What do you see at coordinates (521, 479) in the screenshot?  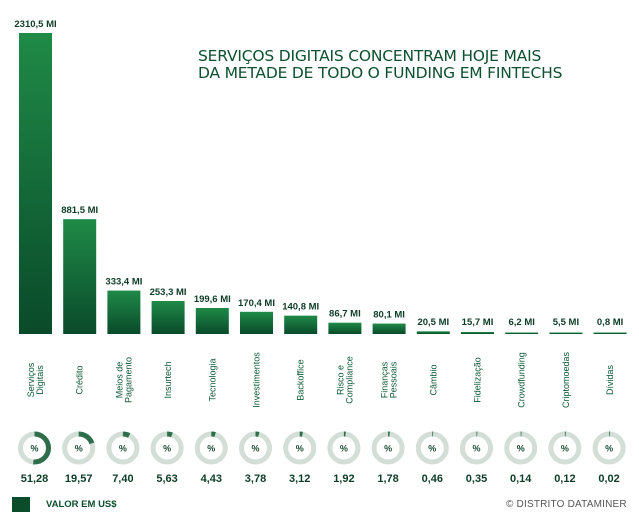 I see `share-label: 0,14` at bounding box center [521, 479].